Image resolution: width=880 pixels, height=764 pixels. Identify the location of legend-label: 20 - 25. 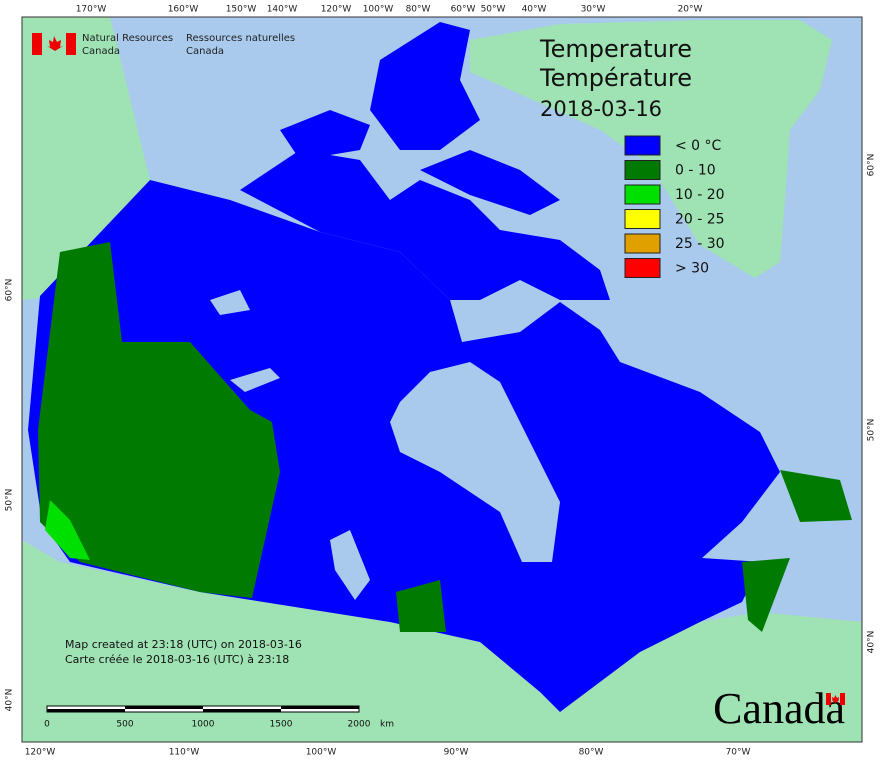
(700, 220).